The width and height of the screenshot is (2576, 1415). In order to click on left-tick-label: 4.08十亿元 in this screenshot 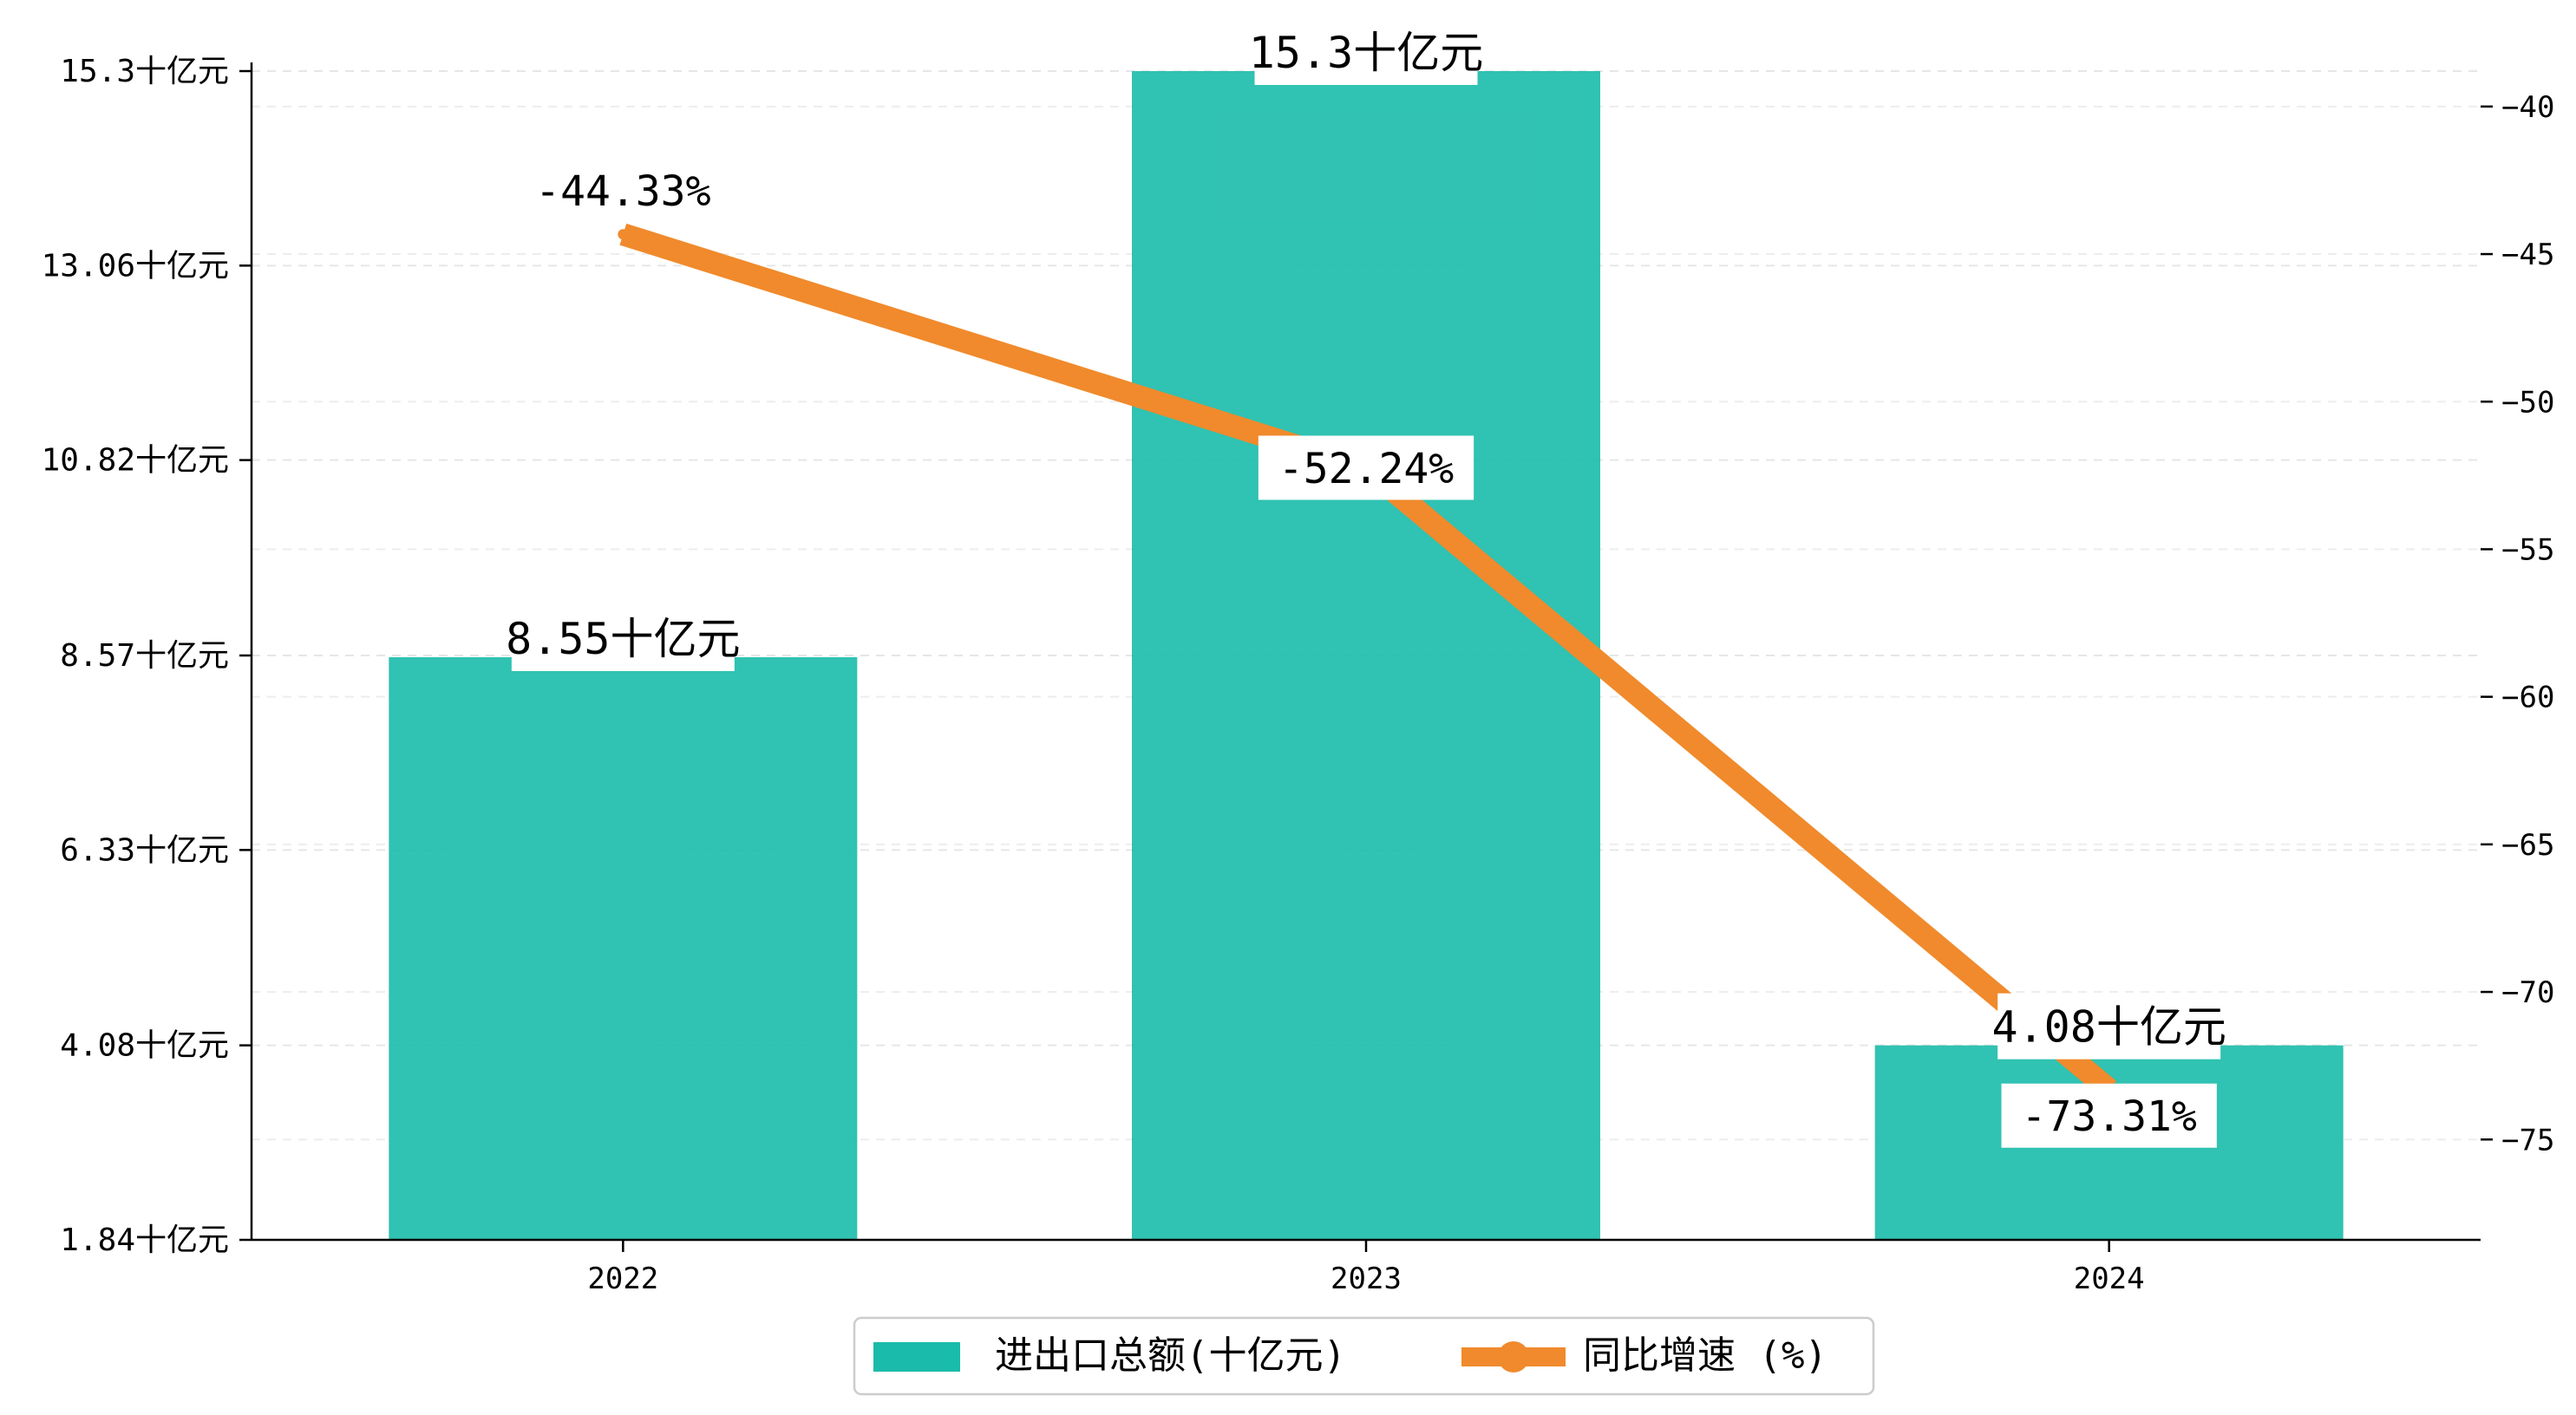, I will do `click(144, 1046)`.